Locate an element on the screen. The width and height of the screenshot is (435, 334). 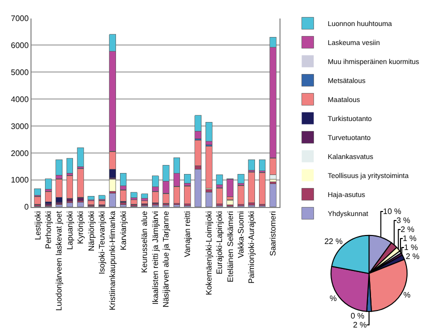
x-tick-label: Näsijärven alue ja Tarjanne is located at coordinates (166, 259).